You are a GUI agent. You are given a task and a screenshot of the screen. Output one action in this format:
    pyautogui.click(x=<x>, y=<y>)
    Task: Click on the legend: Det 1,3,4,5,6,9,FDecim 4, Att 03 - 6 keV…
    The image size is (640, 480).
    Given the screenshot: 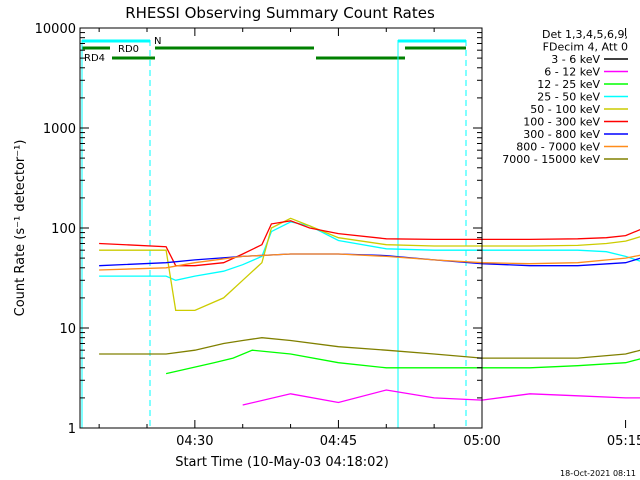 What is the action you would take?
    pyautogui.click(x=565, y=97)
    